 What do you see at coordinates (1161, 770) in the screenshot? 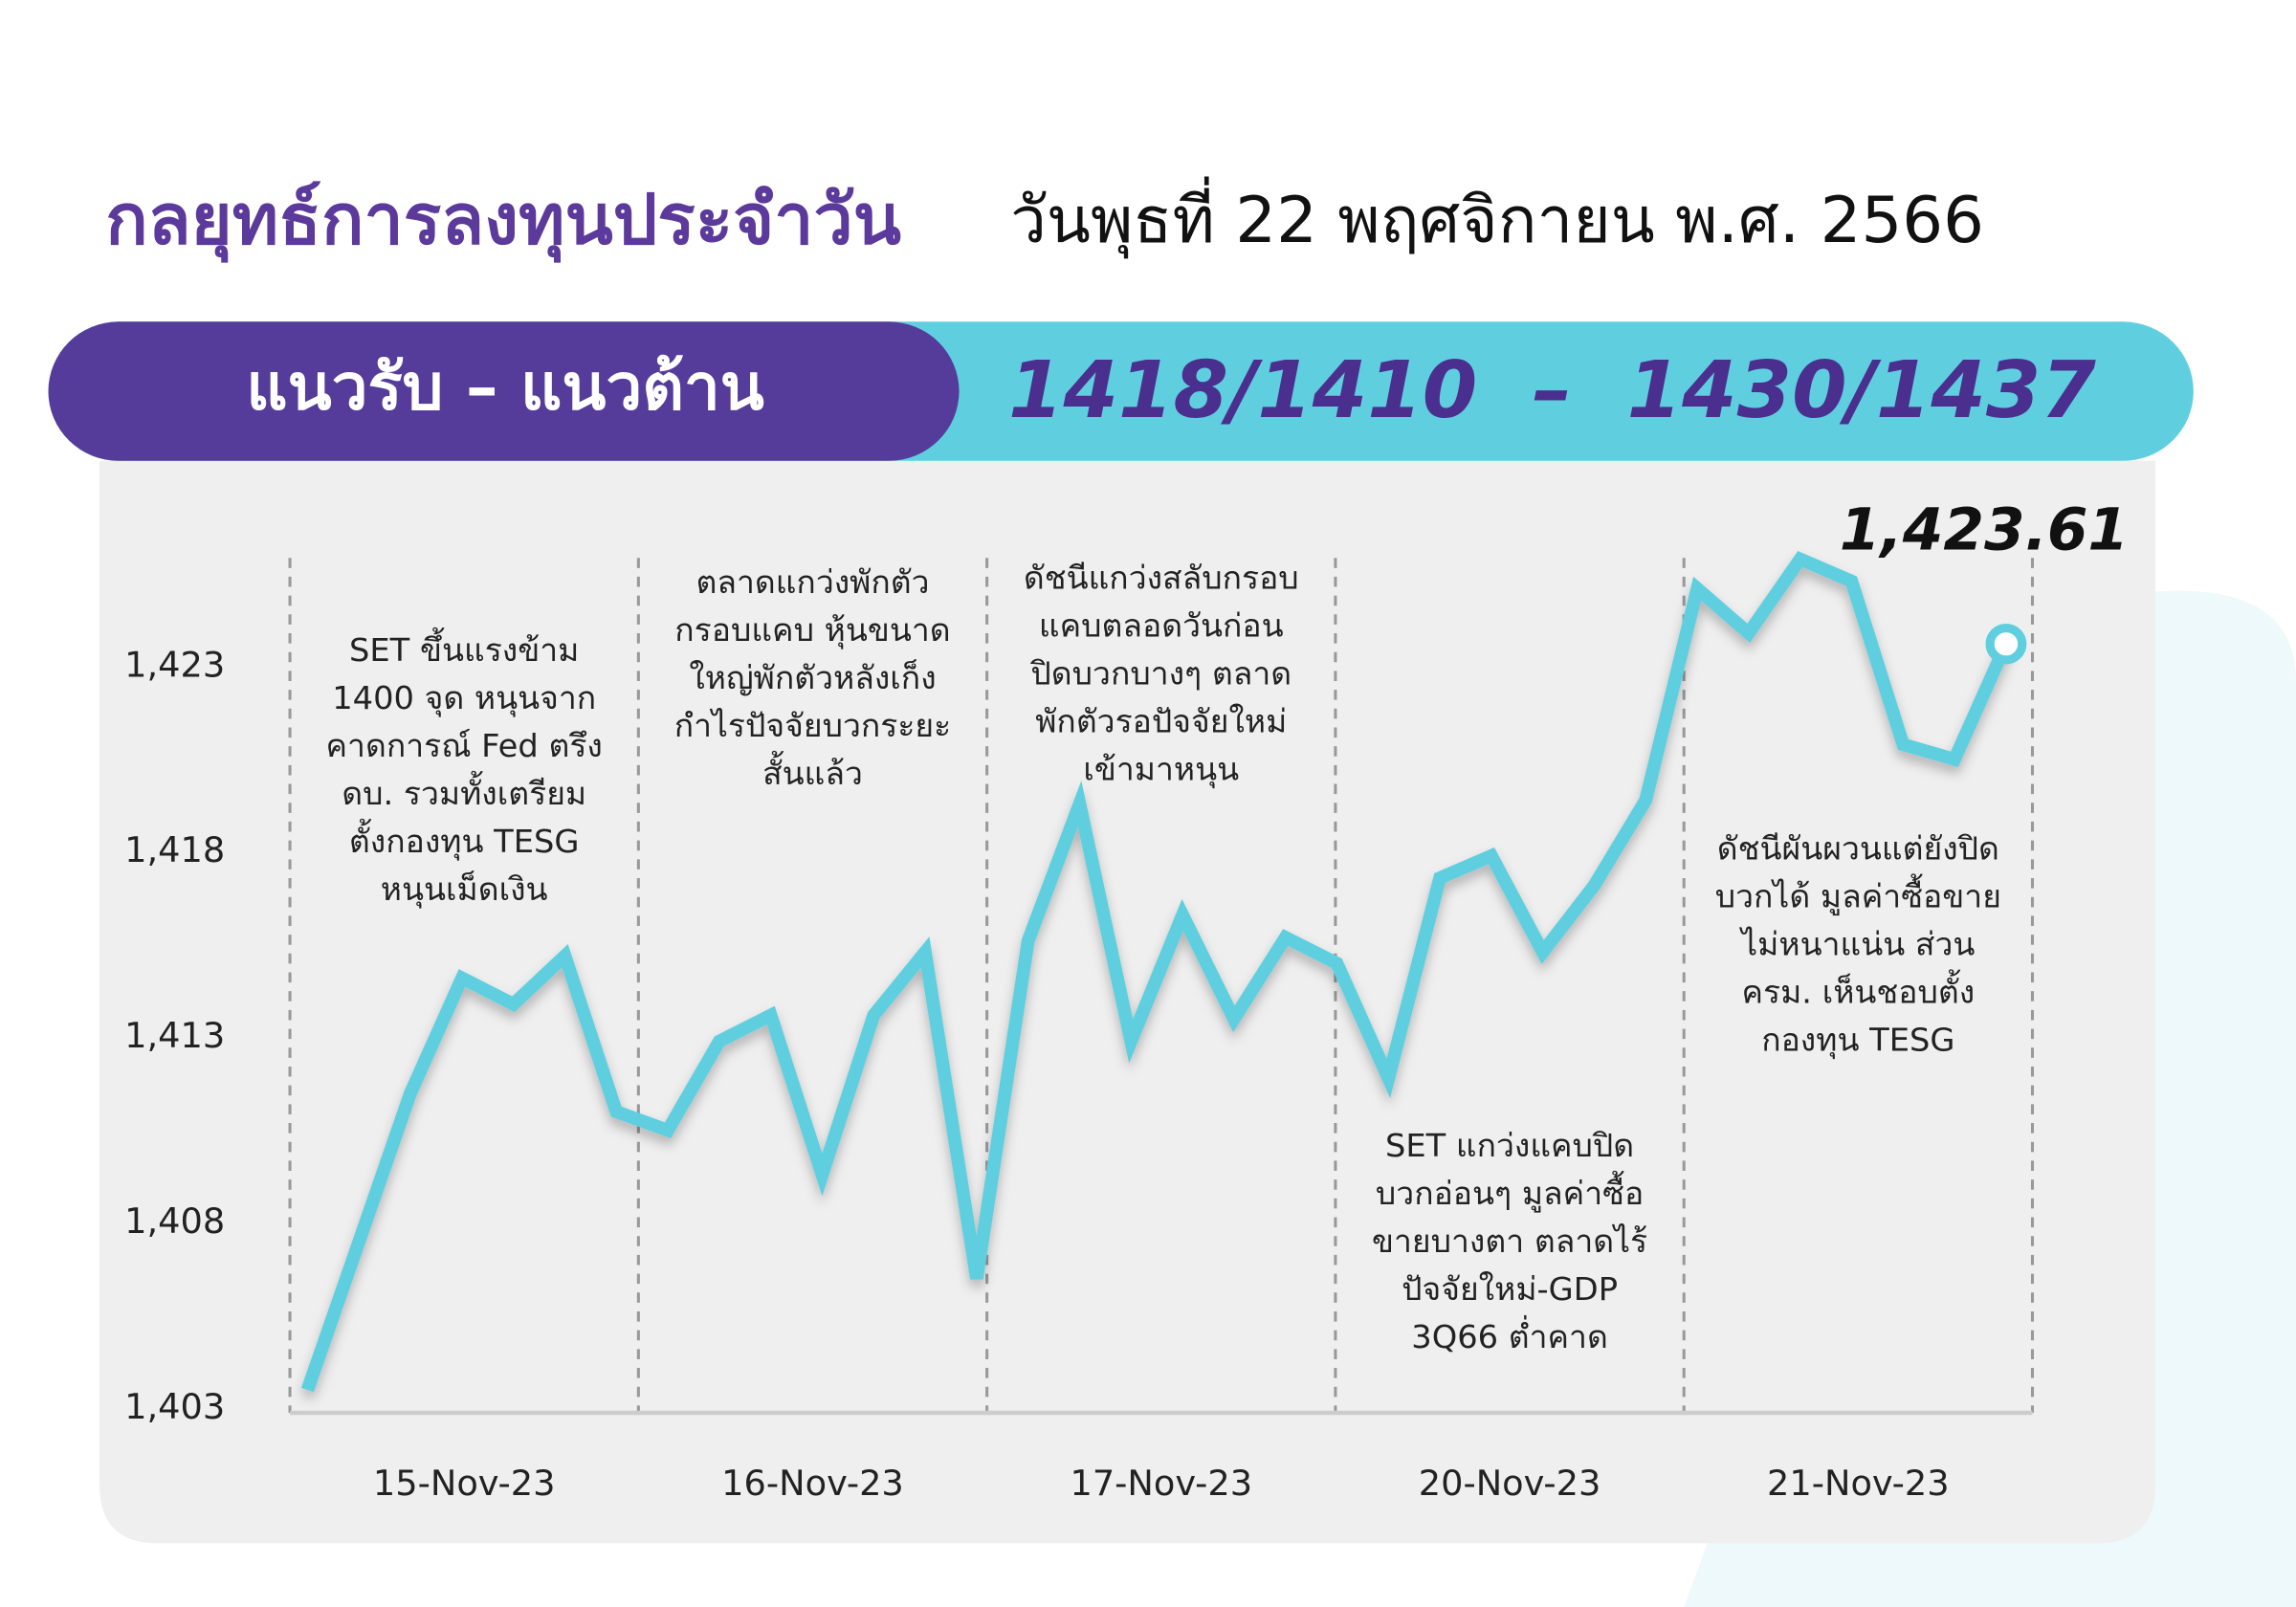
I see `annotation: เข้ามาหนุน` at bounding box center [1161, 770].